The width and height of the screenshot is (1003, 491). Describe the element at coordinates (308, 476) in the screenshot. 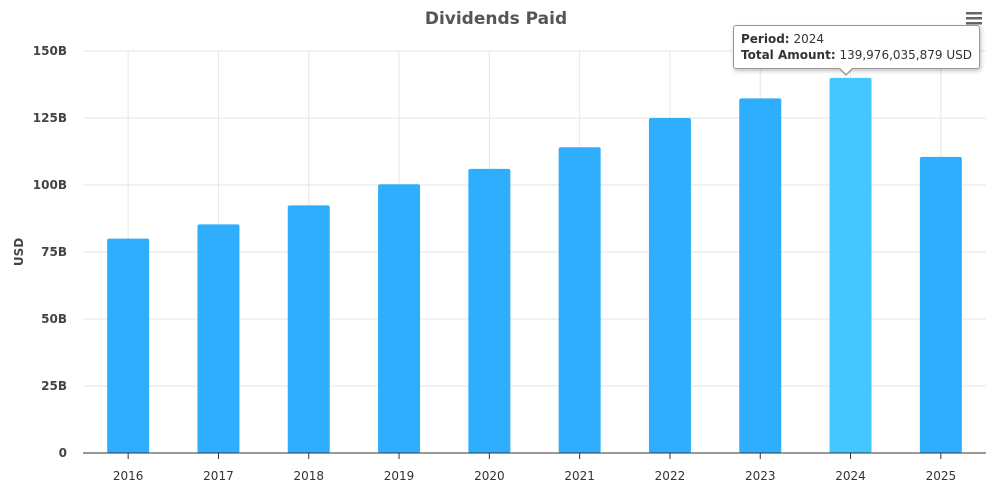

I see `x-tick-label: 2018` at that location.